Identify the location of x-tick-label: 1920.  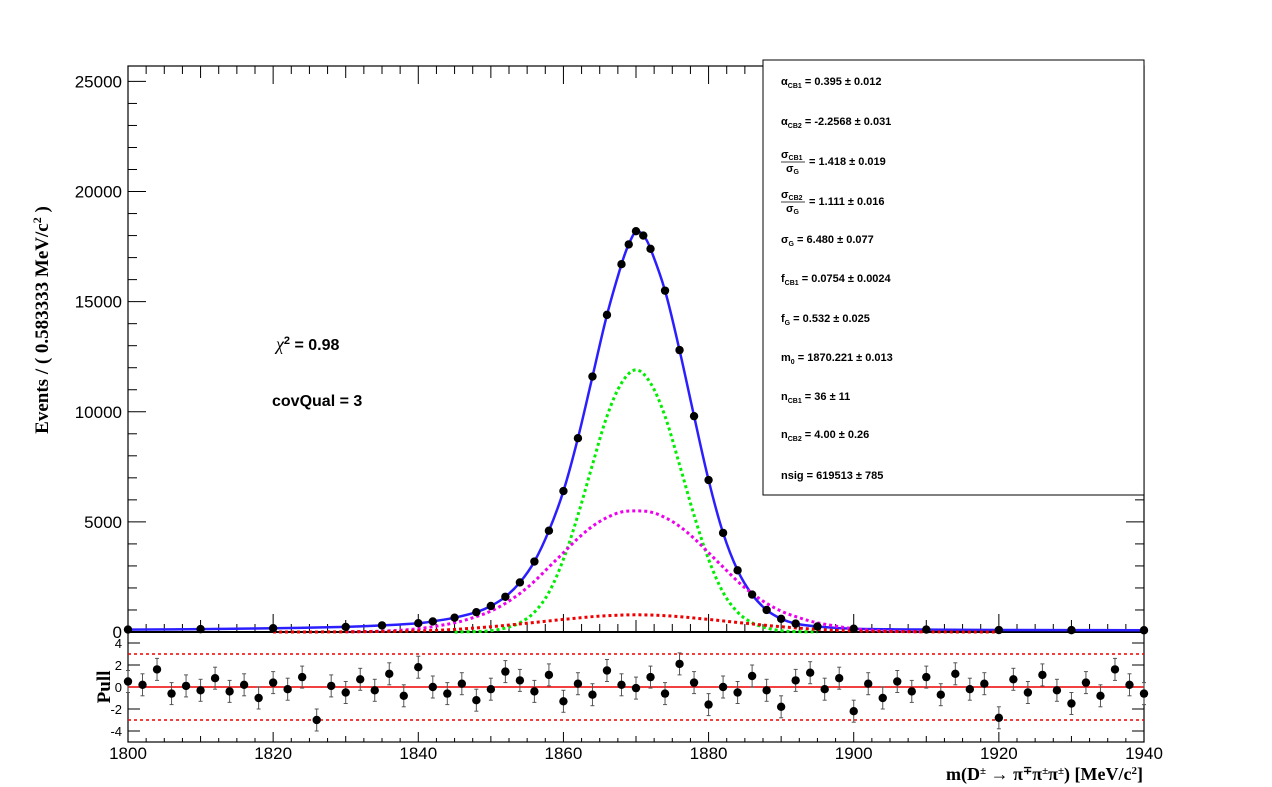
(999, 753).